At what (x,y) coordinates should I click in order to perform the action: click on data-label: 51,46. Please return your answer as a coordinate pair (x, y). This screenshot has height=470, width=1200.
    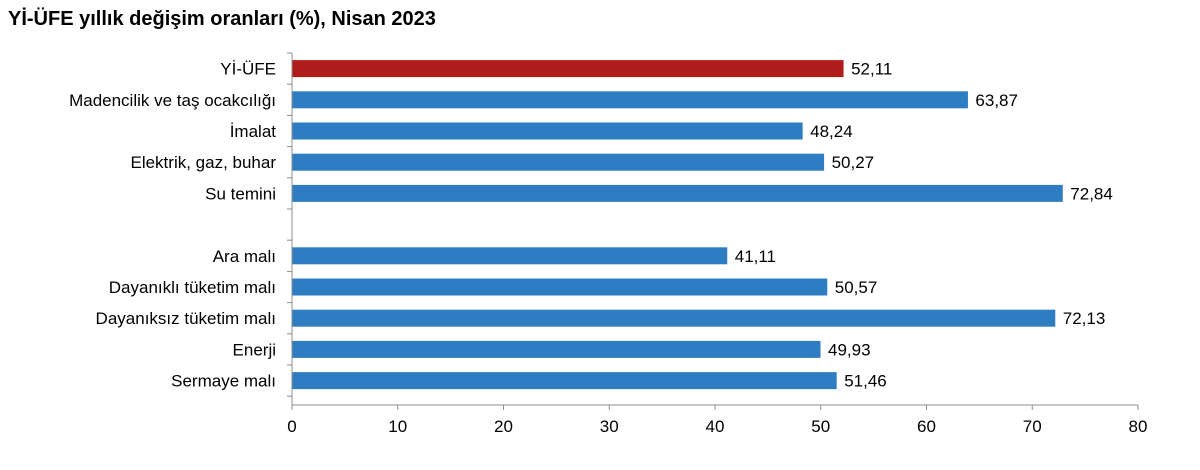
    Looking at the image, I should click on (865, 381).